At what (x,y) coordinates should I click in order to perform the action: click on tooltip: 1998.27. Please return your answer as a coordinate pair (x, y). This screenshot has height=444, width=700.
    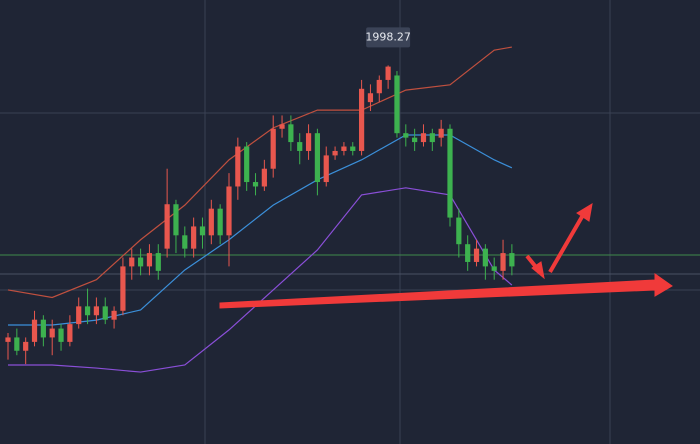
    Looking at the image, I should click on (388, 37).